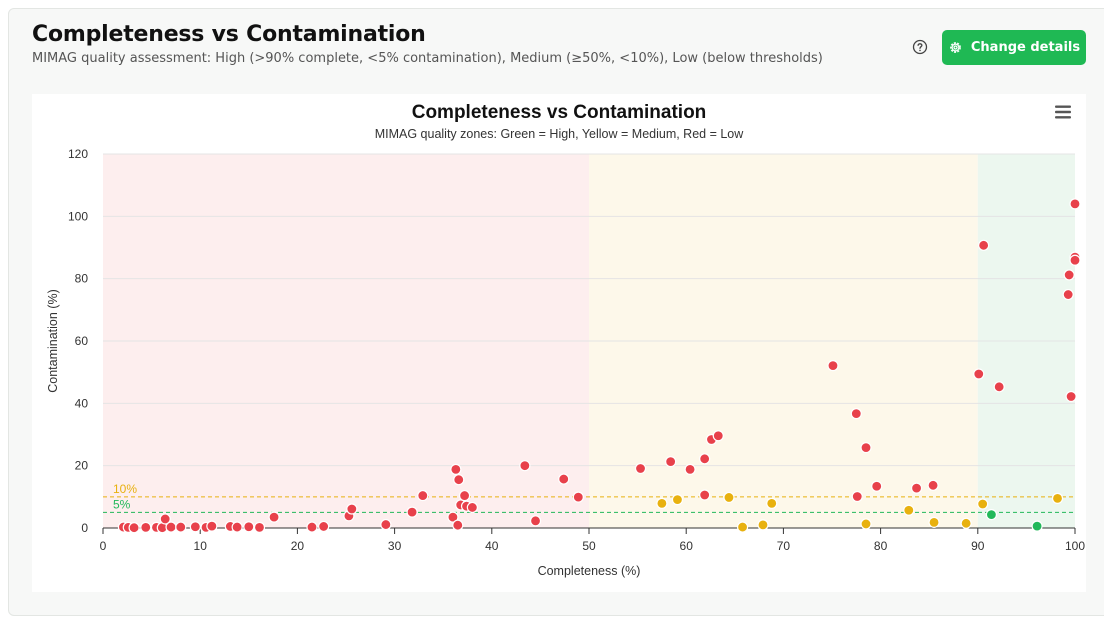 The image size is (1104, 618). I want to click on y-tick-label: 40, so click(82, 403).